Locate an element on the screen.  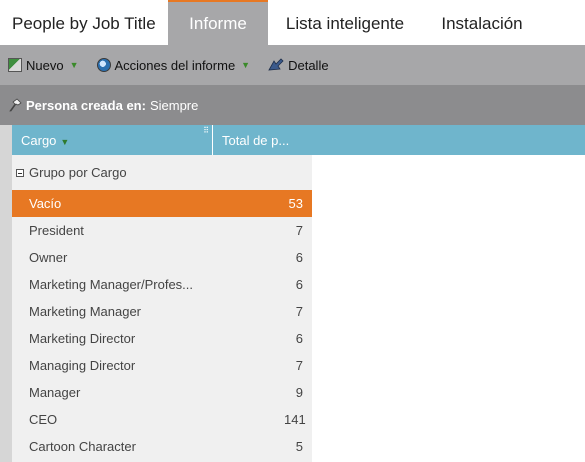
detail-button-label: Detalle is located at coordinates (308, 65).